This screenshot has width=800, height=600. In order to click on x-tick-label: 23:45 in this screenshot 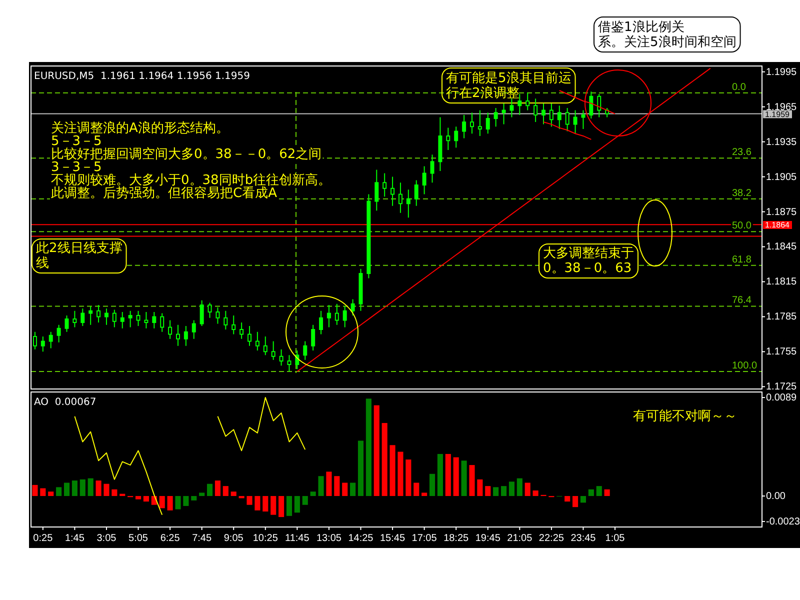, I will do `click(583, 538)`.